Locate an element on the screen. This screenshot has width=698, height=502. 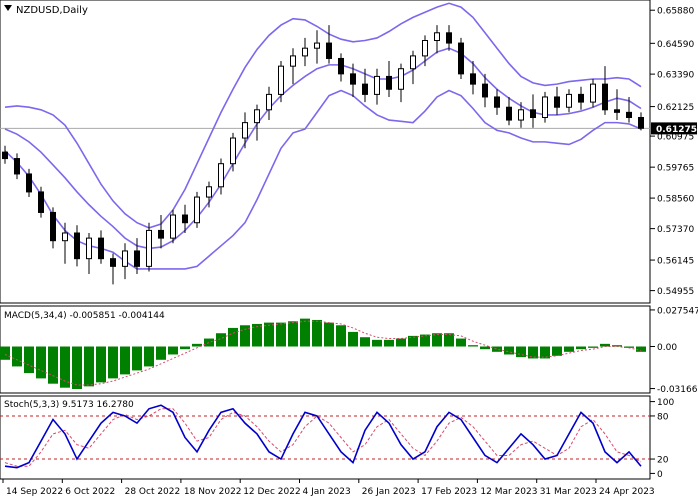
macd-signal-line is located at coordinates (323, 353).